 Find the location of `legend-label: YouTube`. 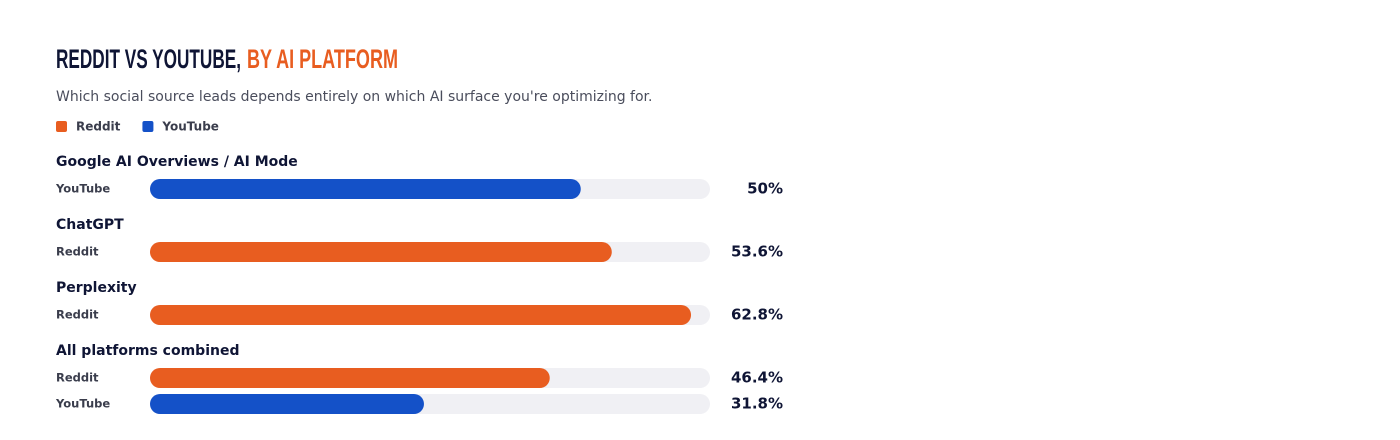

legend-label: YouTube is located at coordinates (190, 127).